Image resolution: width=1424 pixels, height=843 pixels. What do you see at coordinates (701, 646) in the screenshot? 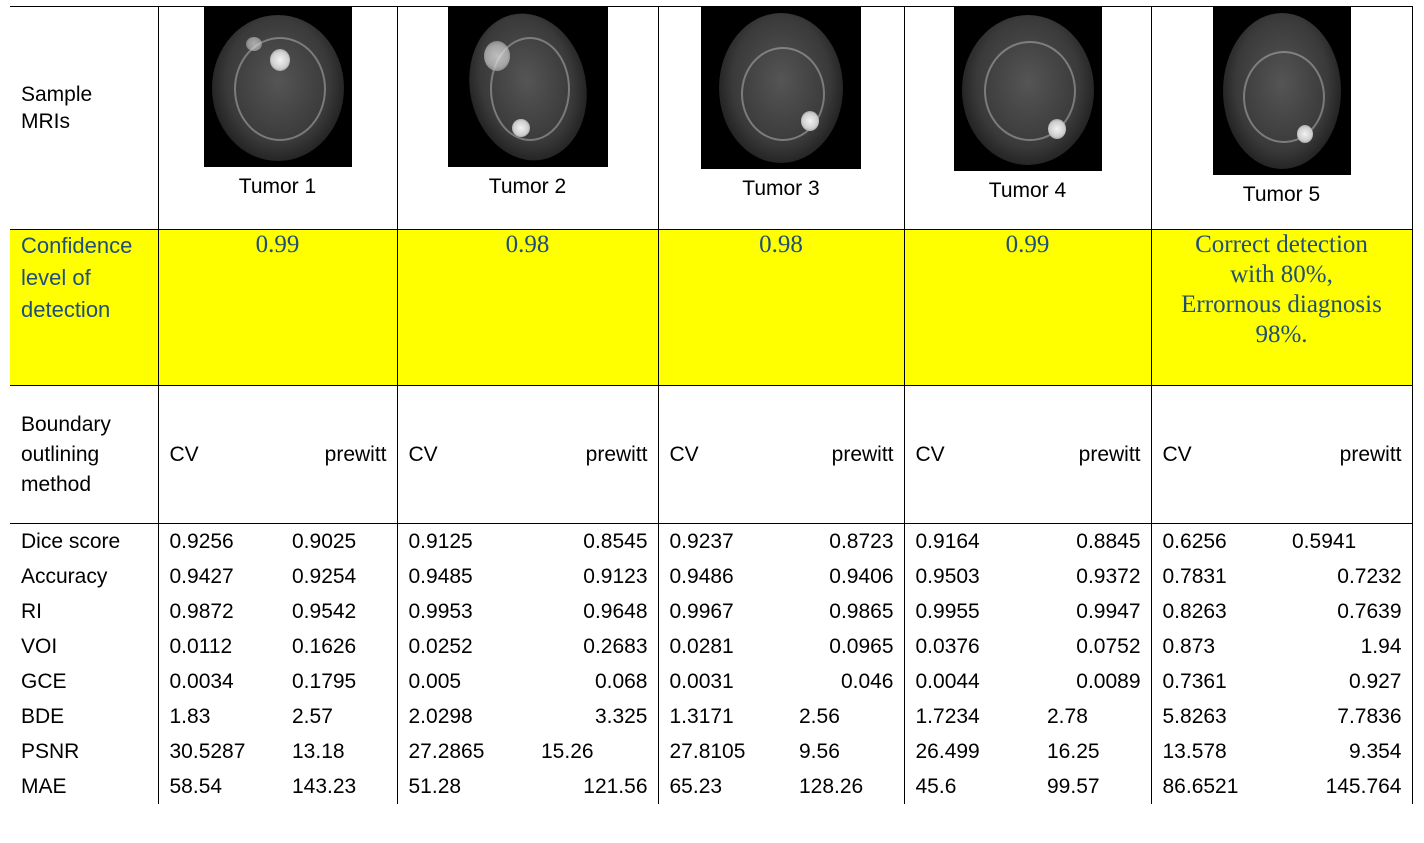
I see `metric-value: 0.0281` at bounding box center [701, 646].